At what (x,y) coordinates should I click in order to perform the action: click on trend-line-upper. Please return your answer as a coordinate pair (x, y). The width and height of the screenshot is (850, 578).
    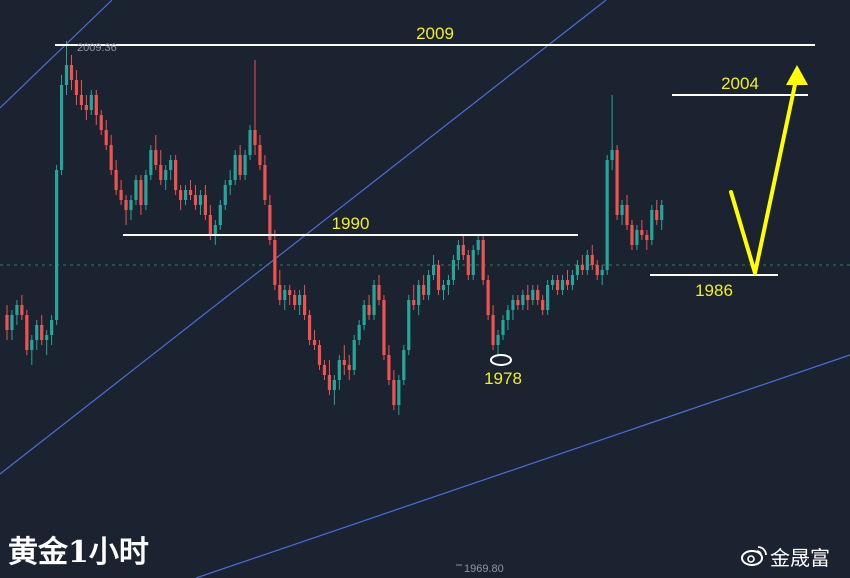
    Looking at the image, I should click on (56, 54).